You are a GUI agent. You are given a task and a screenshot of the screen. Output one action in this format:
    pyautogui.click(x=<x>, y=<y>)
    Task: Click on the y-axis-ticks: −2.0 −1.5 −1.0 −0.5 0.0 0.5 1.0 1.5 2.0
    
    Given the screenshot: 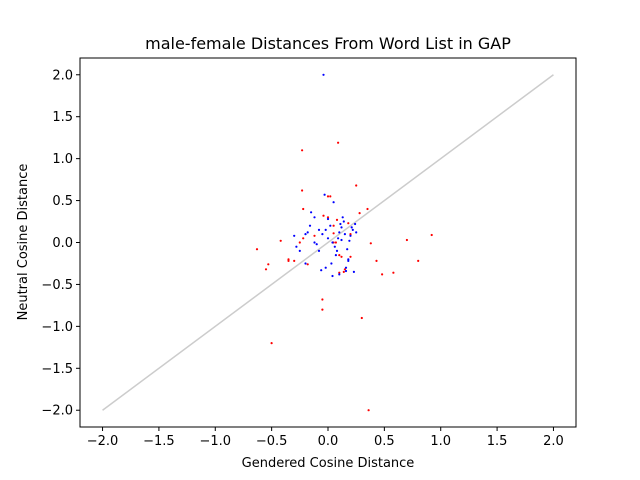 What is the action you would take?
    pyautogui.click(x=60, y=243)
    